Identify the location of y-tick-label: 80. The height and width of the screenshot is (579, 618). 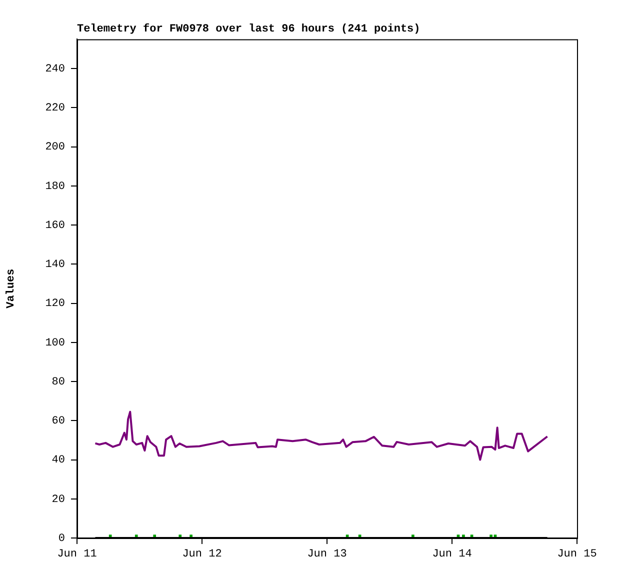
(58, 382).